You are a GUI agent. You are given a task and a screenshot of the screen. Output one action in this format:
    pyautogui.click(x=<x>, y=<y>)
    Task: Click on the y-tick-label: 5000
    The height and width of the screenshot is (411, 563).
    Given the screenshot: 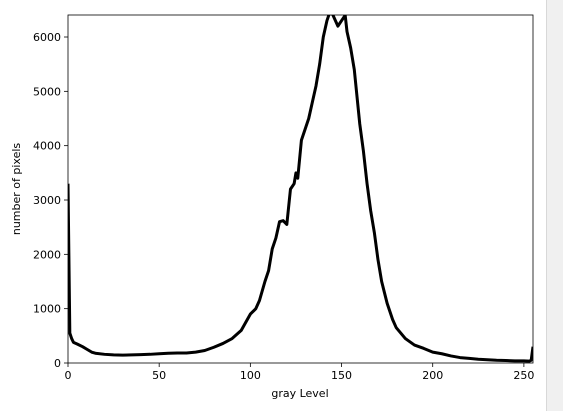 What is the action you would take?
    pyautogui.click(x=47, y=91)
    